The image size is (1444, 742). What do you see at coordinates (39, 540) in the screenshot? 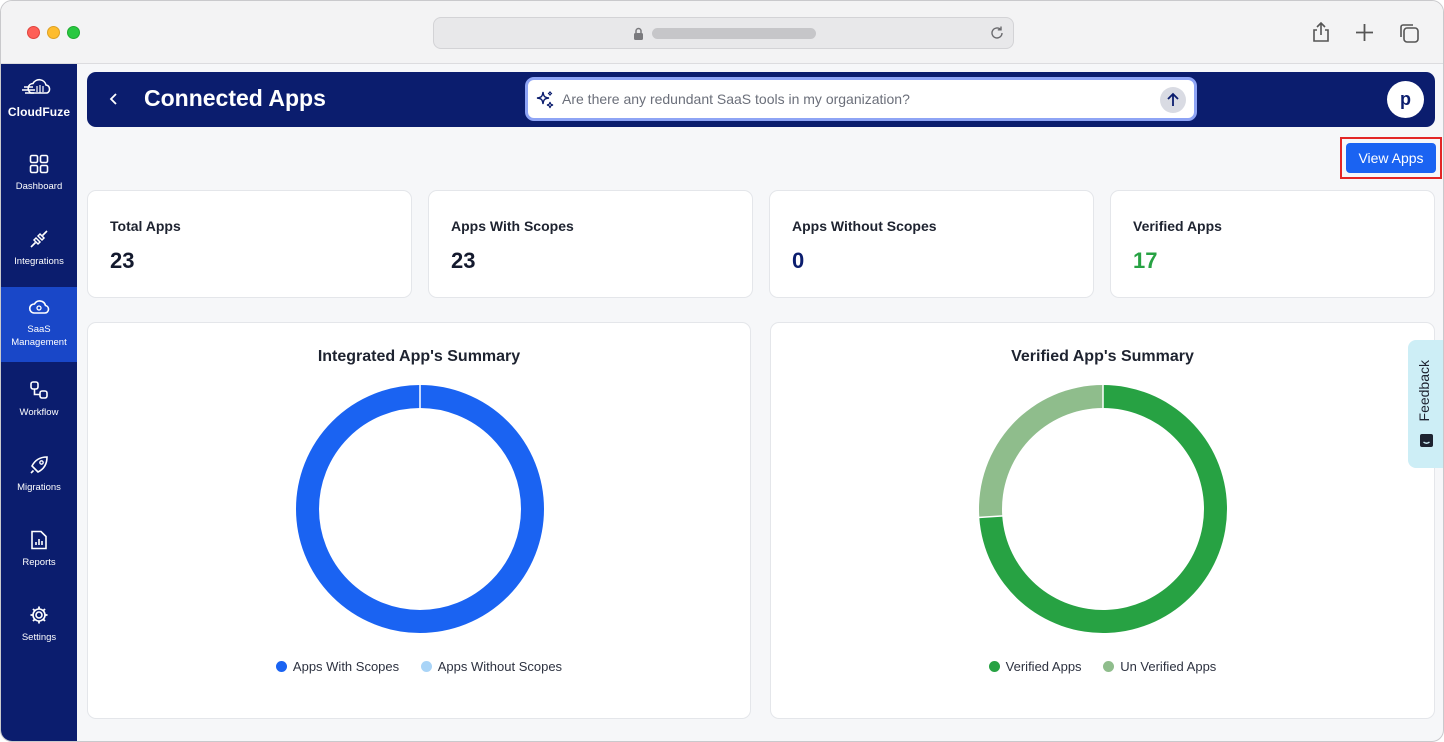
I see `report-icon` at bounding box center [39, 540].